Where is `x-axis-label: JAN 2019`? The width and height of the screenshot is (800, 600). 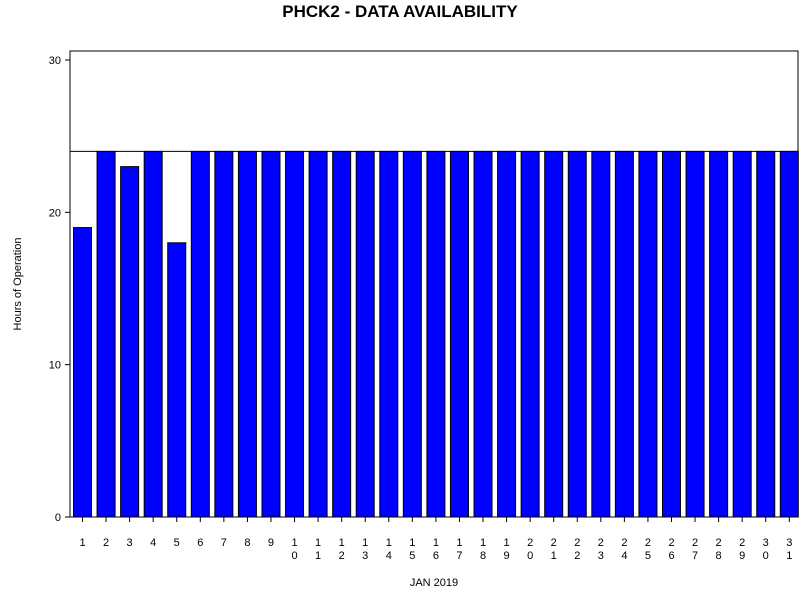
x-axis-label: JAN 2019 is located at coordinates (434, 583).